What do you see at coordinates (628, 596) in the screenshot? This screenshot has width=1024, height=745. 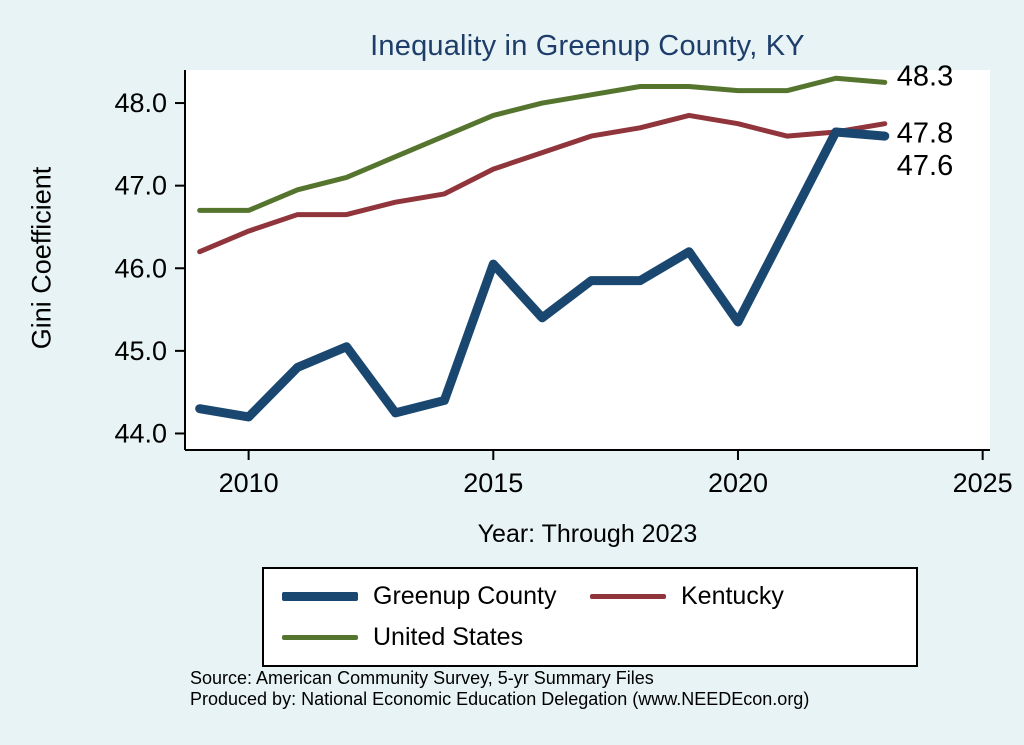 I see `kentucky-line-swatch` at bounding box center [628, 596].